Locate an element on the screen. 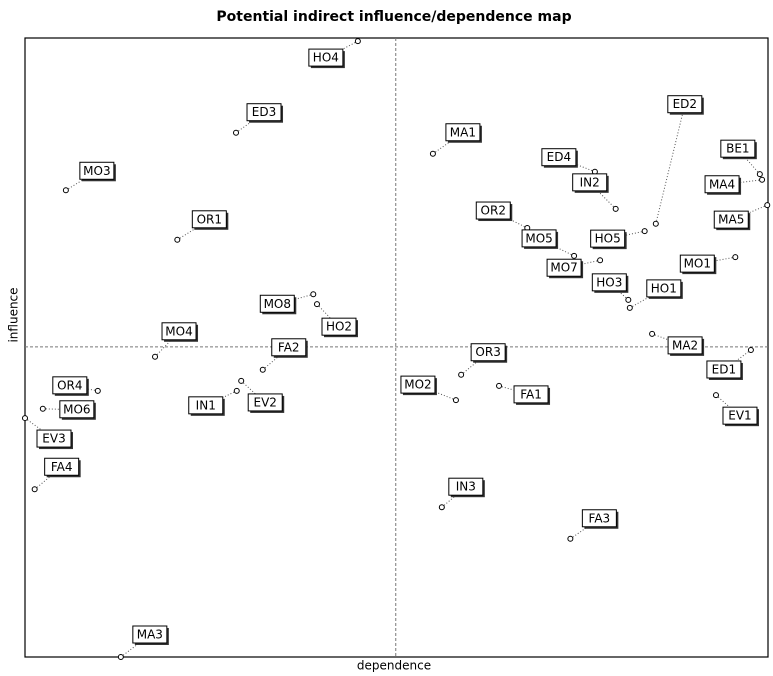  point-label: MO4 is located at coordinates (178, 331).